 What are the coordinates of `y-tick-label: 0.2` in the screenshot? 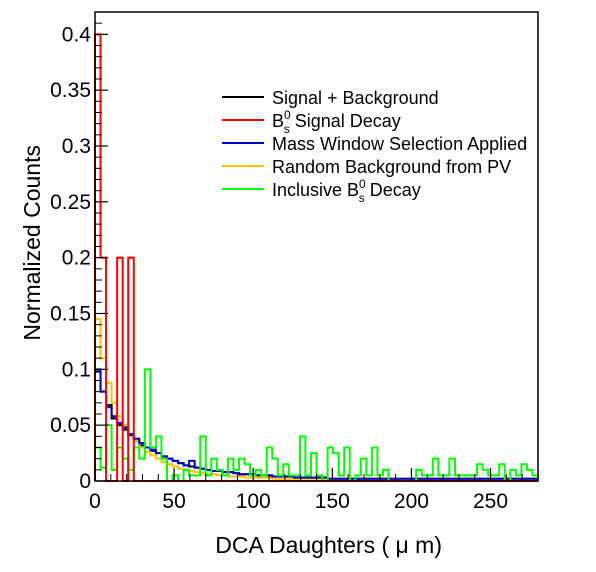 It's located at (76, 258).